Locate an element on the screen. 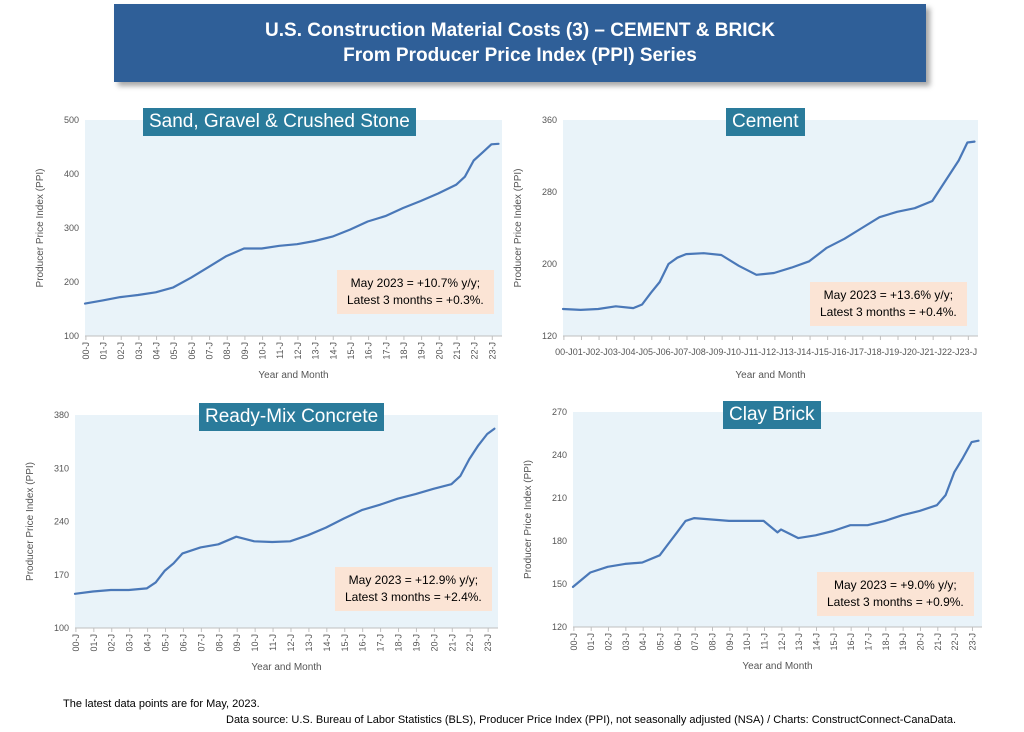  stat-note-yoy: May 2023 = +9.0% y/y; is located at coordinates (895, 585).